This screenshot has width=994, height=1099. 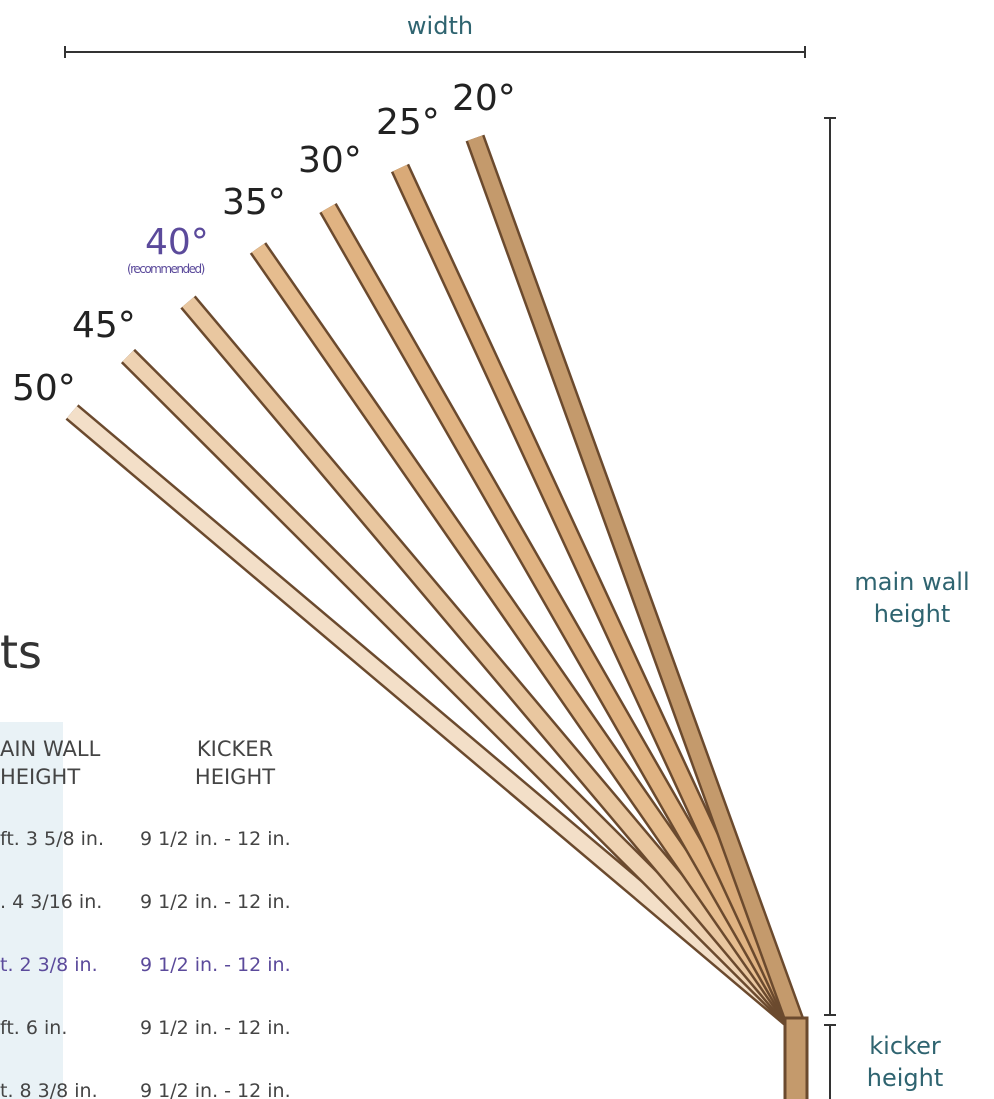 I want to click on table-bg, so click(x=31, y=910).